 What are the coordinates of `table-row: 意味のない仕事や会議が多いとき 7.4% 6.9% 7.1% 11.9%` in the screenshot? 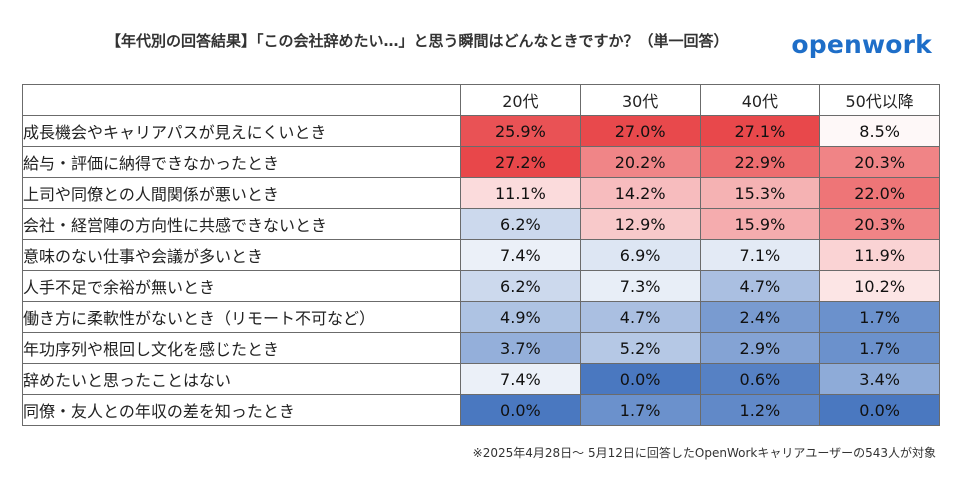 It's located at (481, 255).